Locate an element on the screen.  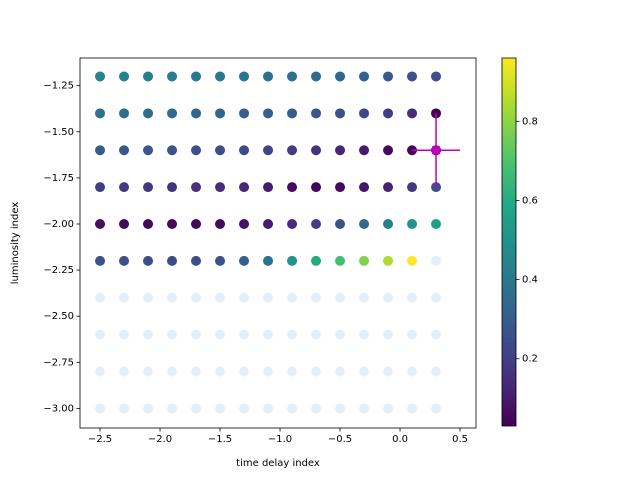
x-tick-label: 0.0 is located at coordinates (400, 439).